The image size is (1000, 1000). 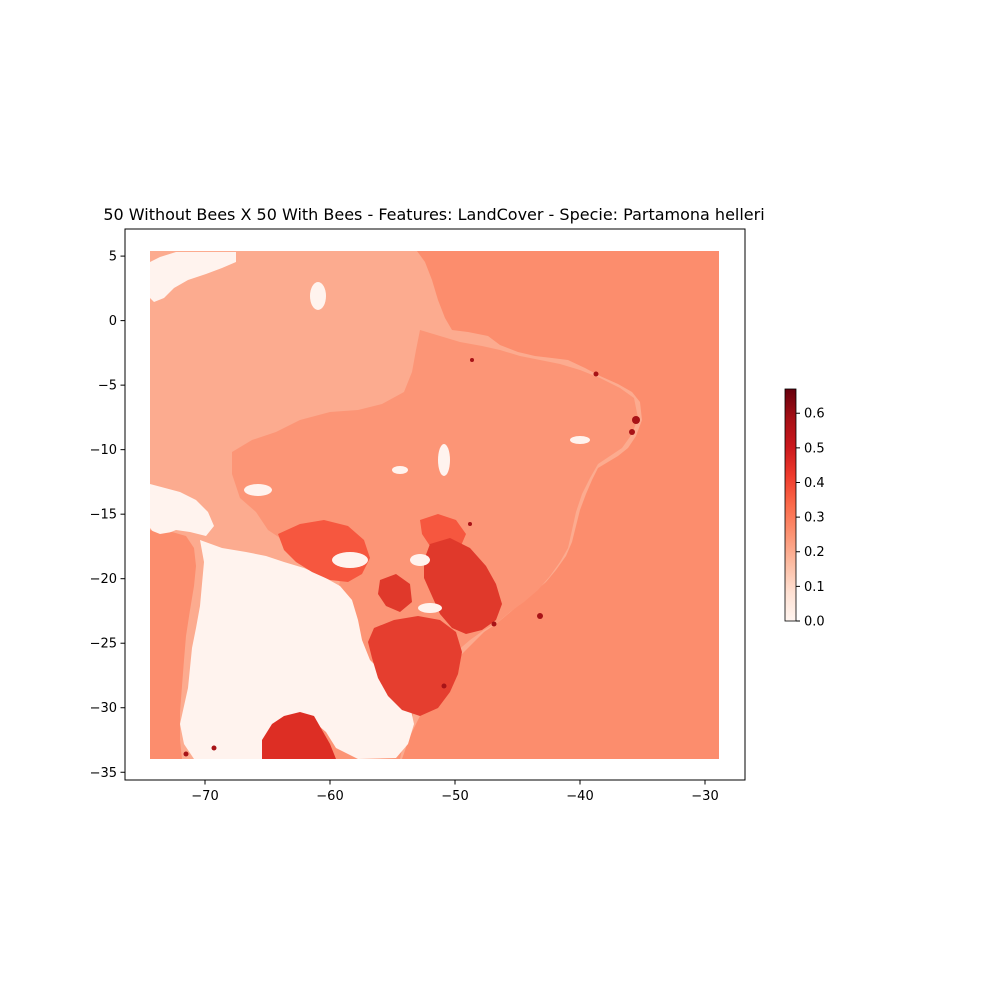 I want to click on x-tick-label: −50, so click(x=454, y=796).